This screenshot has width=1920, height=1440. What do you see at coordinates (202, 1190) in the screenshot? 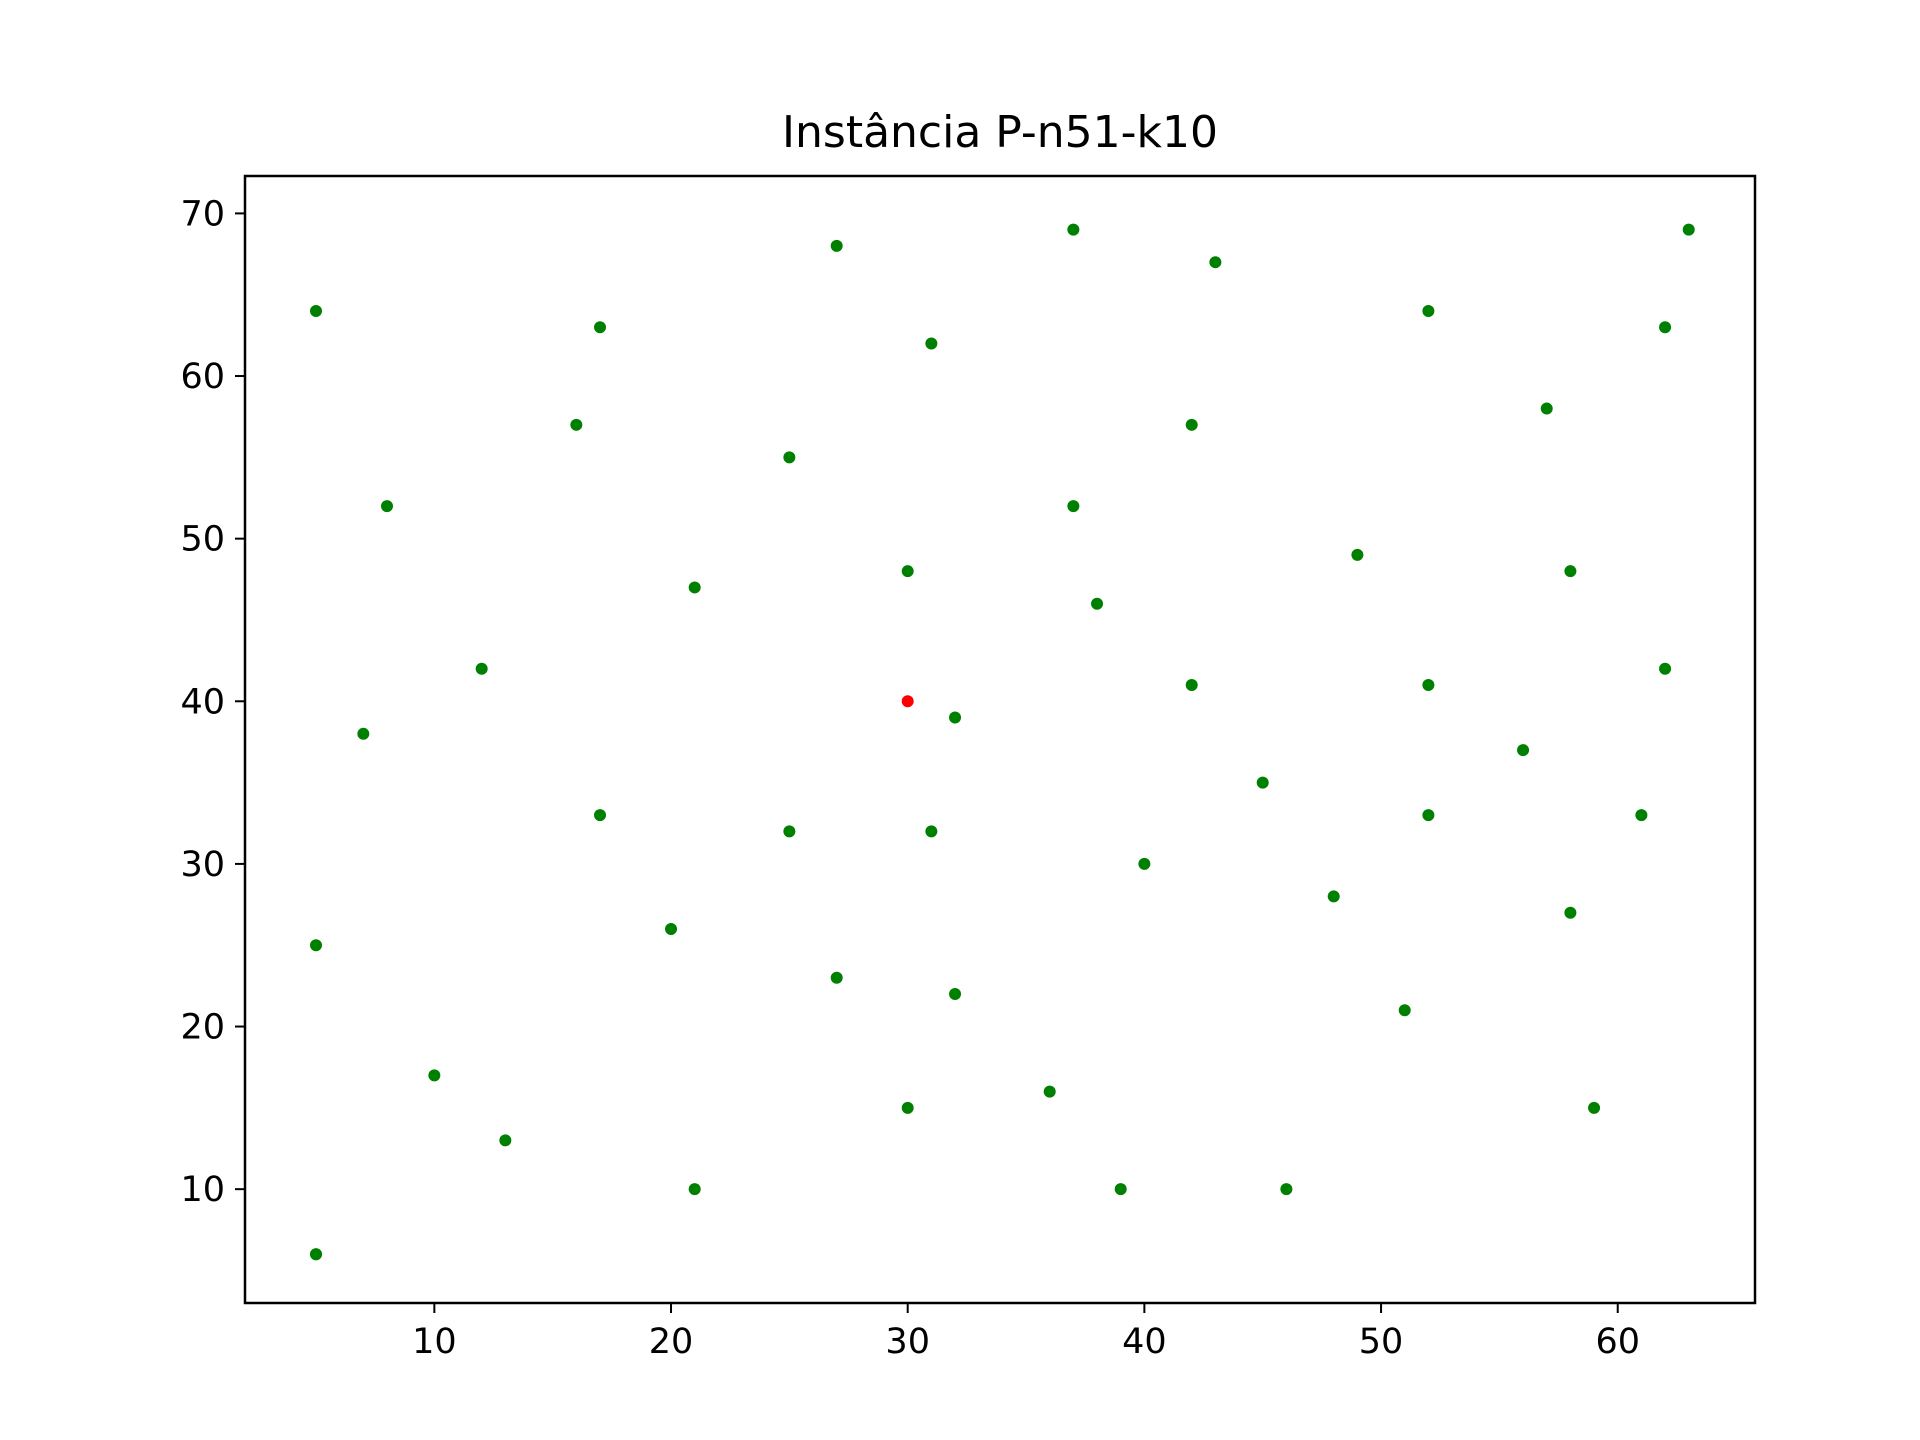
I see `y-tick-label: 10` at bounding box center [202, 1190].